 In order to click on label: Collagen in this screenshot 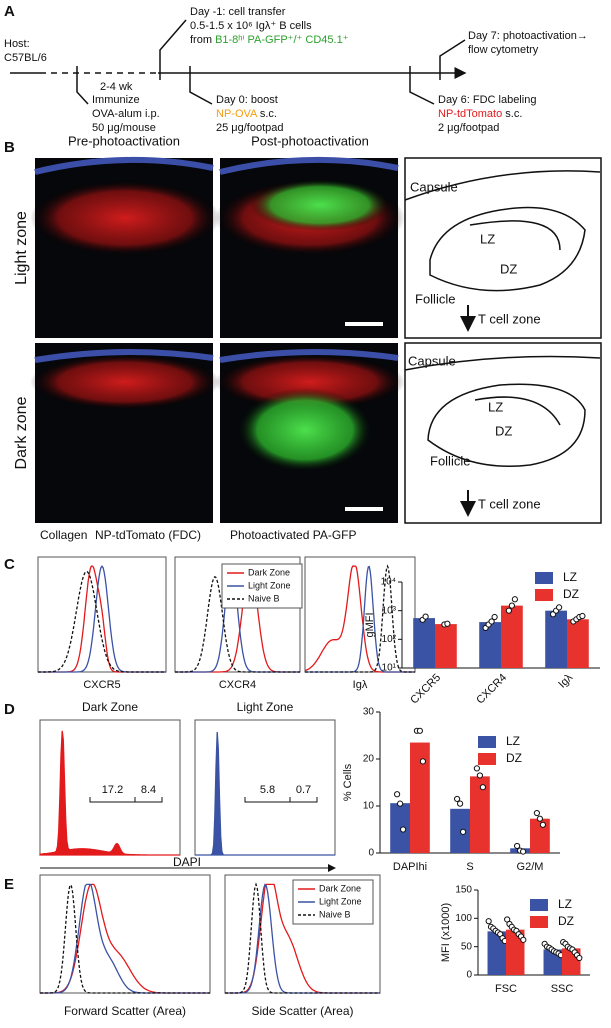, I will do `click(63, 535)`.